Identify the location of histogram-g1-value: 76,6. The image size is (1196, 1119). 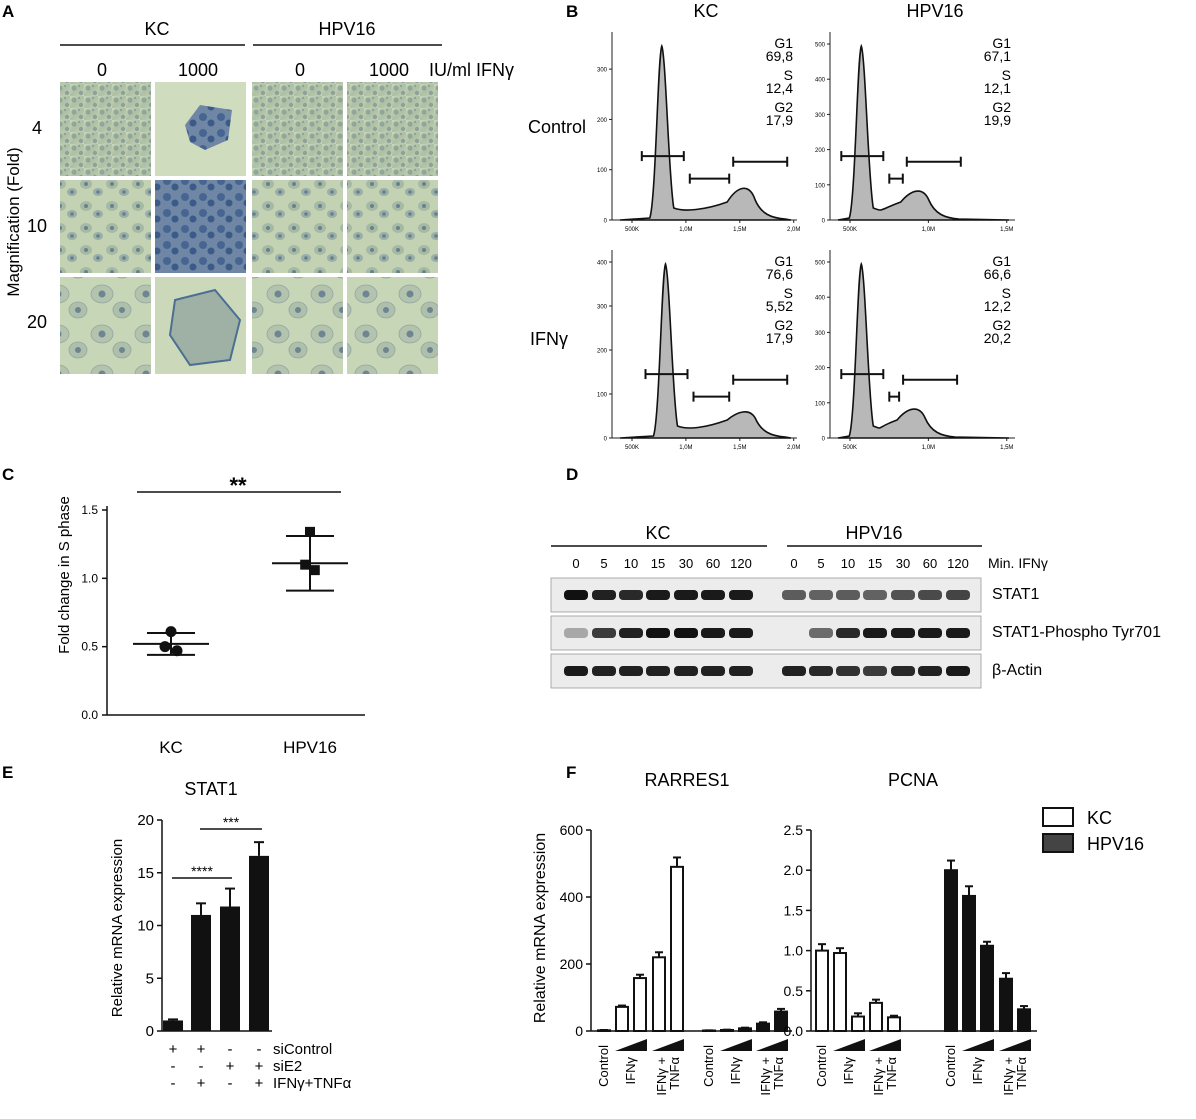
(779, 274).